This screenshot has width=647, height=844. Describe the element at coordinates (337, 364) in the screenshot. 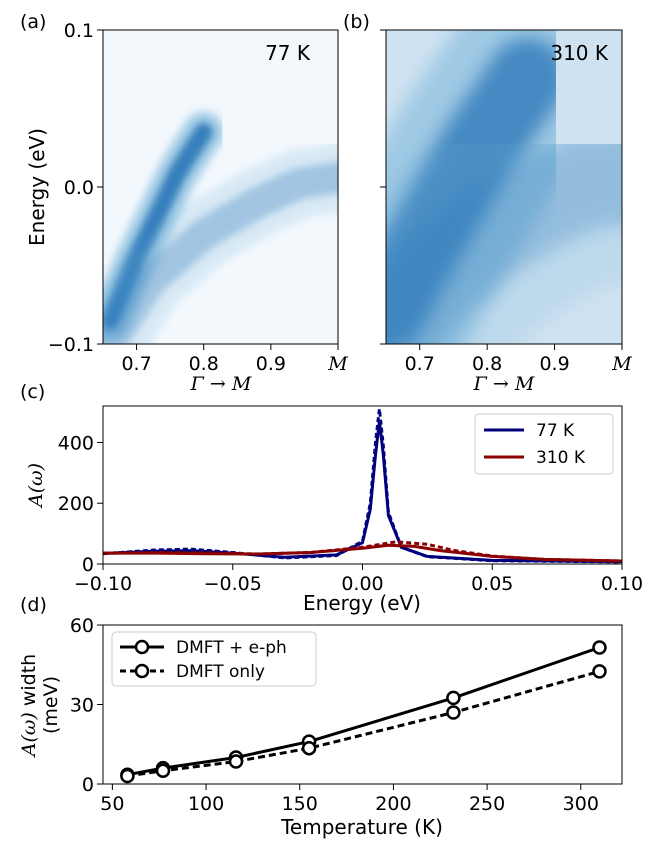

I see `heatmap-a-x-tick-label-3: M` at that location.